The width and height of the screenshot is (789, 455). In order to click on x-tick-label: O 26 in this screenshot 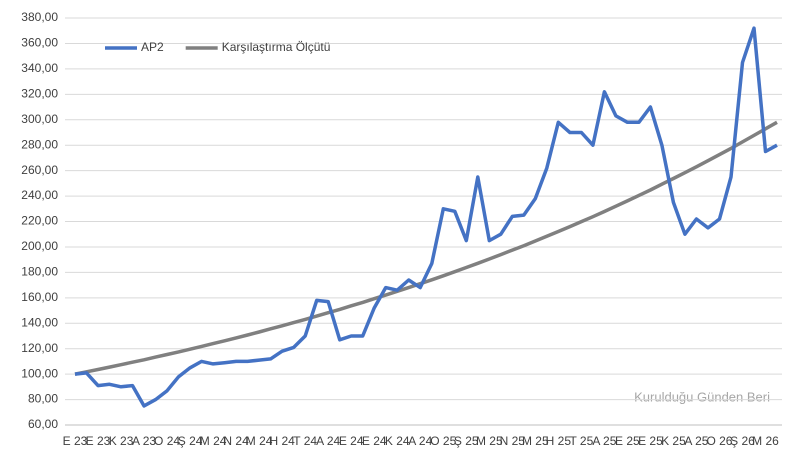, I will do `click(719, 441)`.